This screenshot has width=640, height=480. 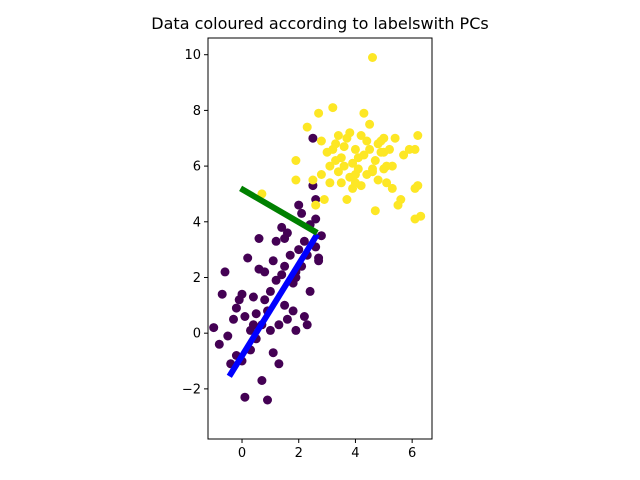 I want to click on pc2-line, so click(x=279, y=210).